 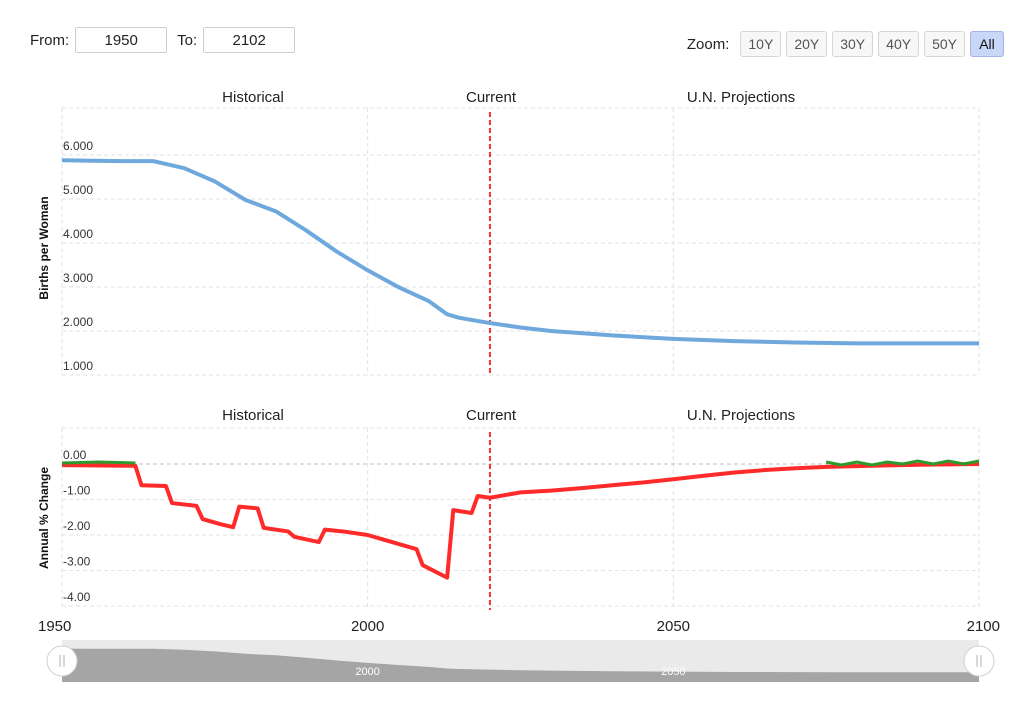 I want to click on zoom-40y-button: 40Y, so click(x=899, y=44).